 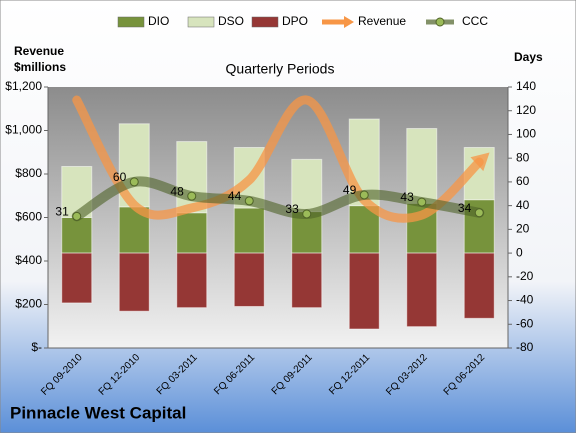 I want to click on data-label: 49, so click(x=350, y=190).